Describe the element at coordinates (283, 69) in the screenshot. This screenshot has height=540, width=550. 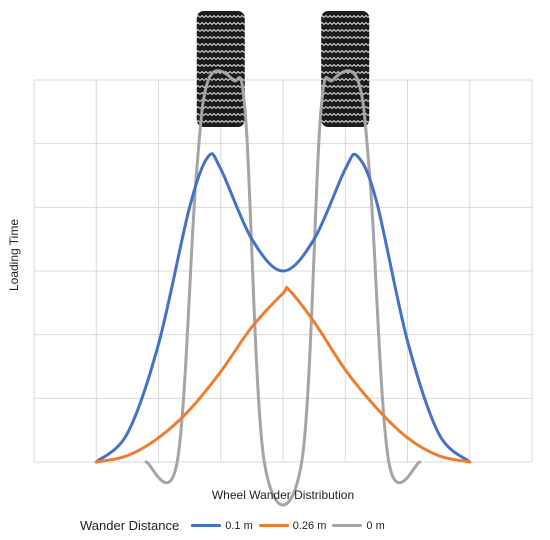
I see `tire-group` at that location.